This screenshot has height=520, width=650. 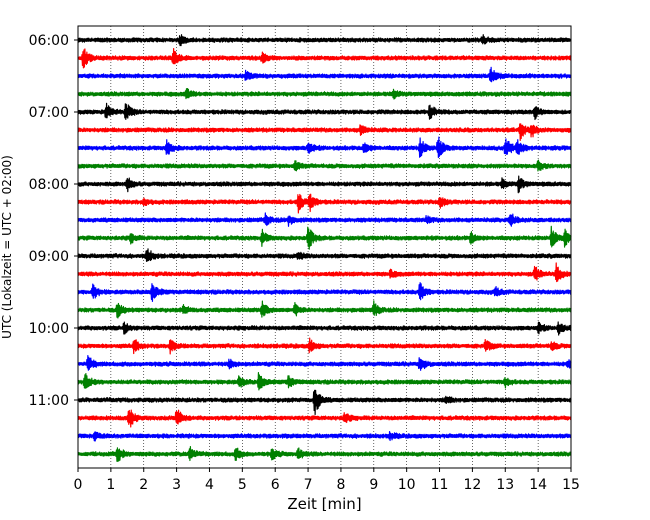 What do you see at coordinates (538, 485) in the screenshot?
I see `x-tick-label: 14` at bounding box center [538, 485].